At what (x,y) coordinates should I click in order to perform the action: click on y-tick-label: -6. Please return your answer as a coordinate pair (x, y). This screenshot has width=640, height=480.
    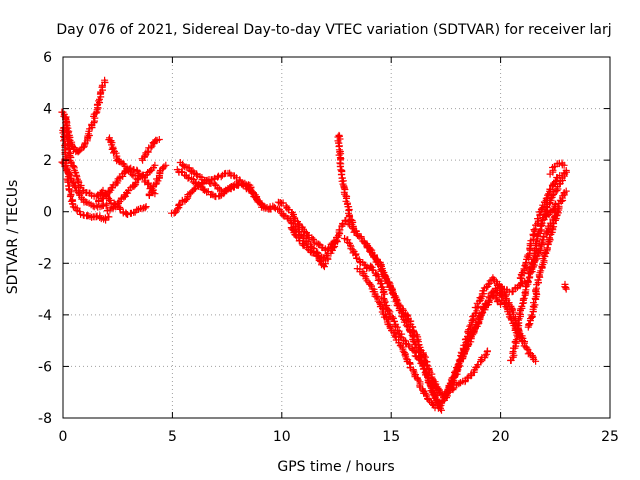
    Looking at the image, I should click on (45, 367).